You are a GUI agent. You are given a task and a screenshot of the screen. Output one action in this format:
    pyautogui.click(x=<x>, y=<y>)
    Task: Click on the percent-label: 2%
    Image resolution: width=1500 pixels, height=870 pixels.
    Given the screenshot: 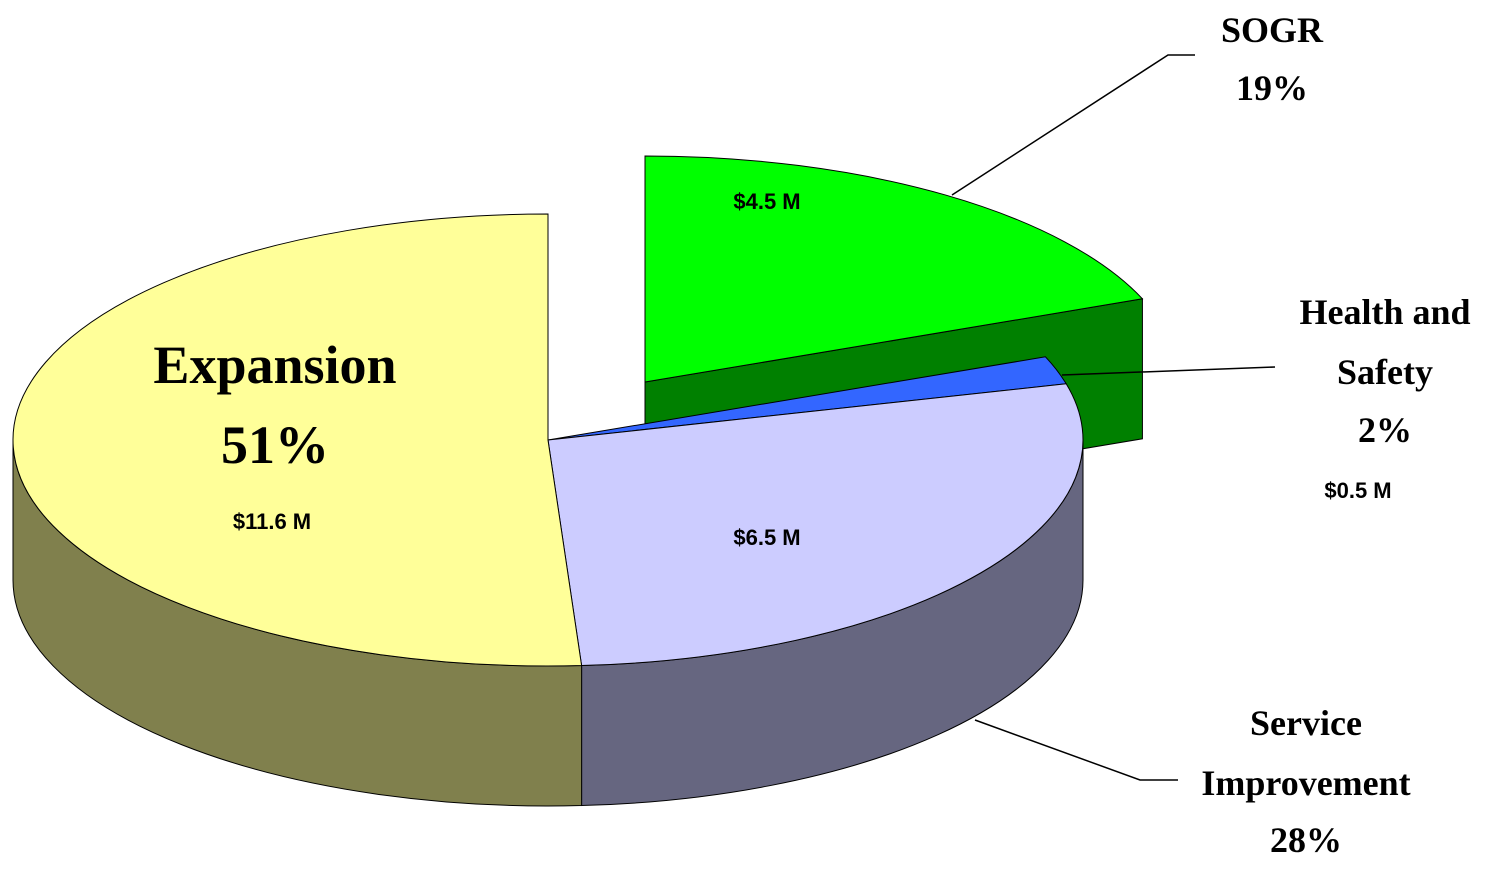 What is the action you would take?
    pyautogui.click(x=1385, y=430)
    